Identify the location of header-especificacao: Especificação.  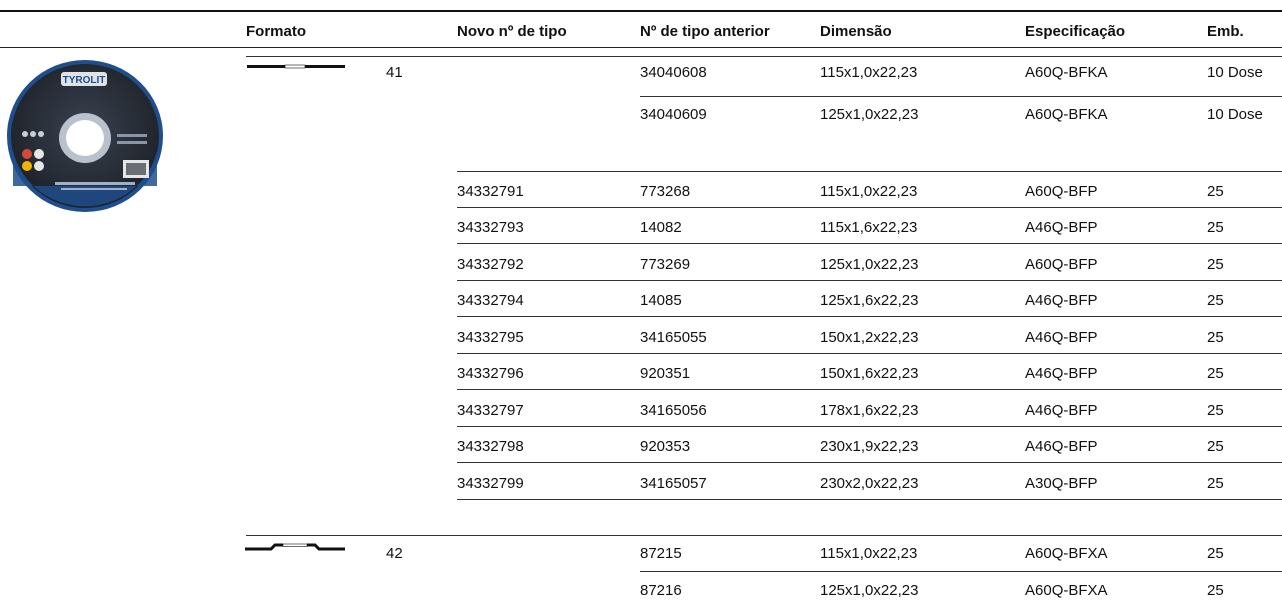
(1075, 31).